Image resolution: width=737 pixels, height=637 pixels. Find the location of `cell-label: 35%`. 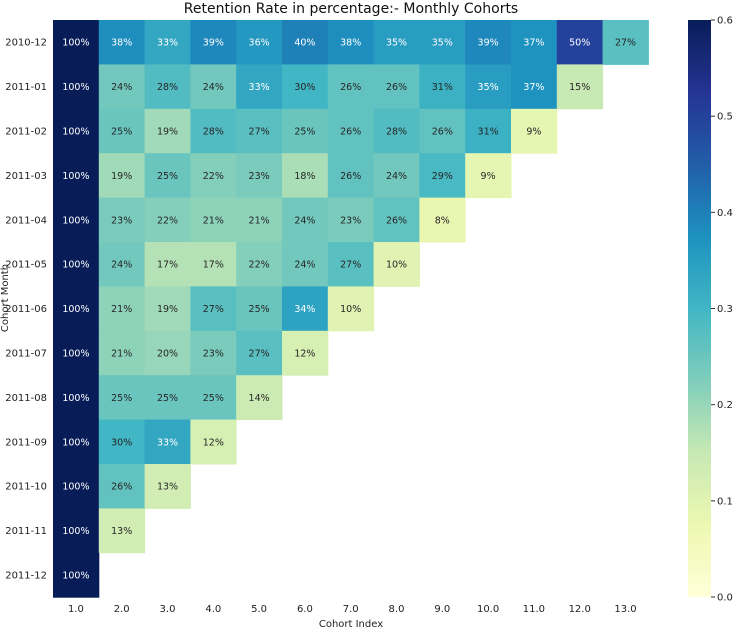

cell-label: 35% is located at coordinates (488, 87).